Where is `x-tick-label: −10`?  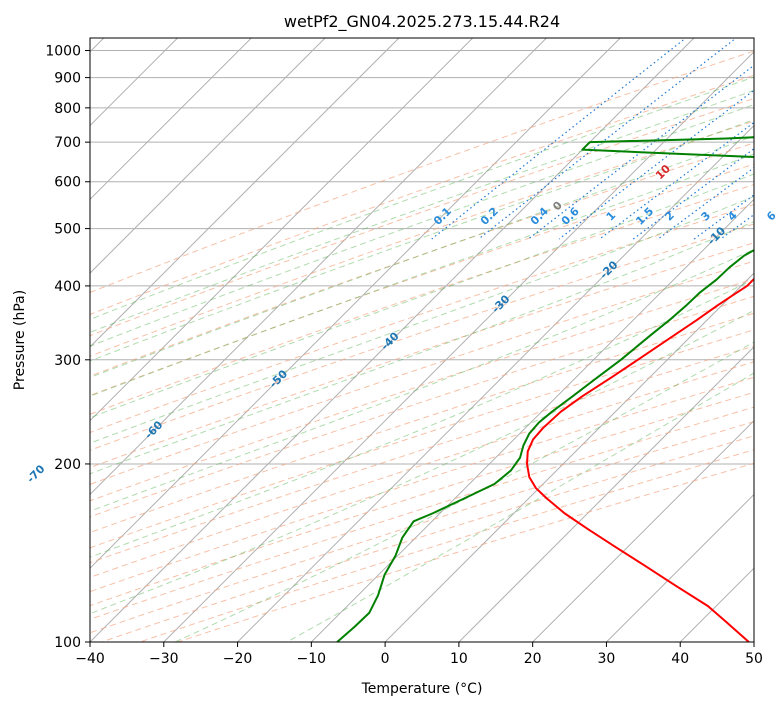
x-tick-label: −10 is located at coordinates (312, 659).